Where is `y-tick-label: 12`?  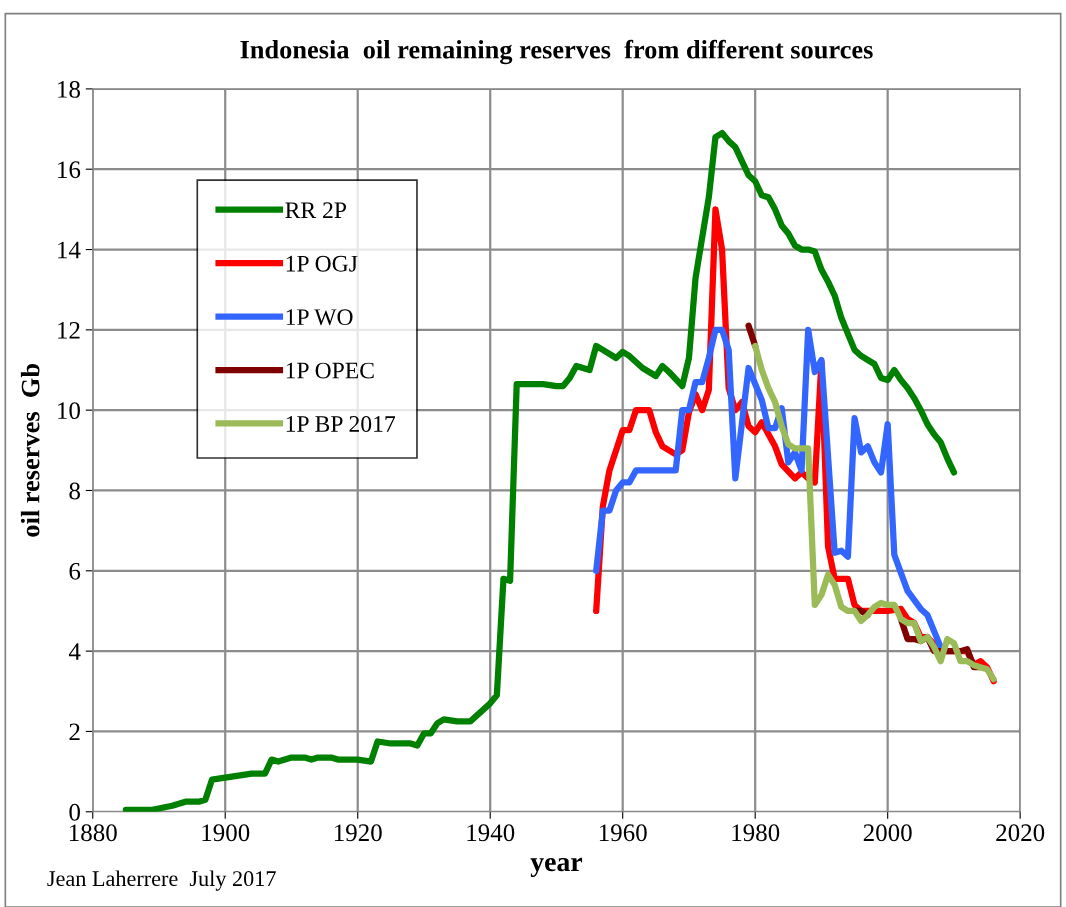
y-tick-label: 12 is located at coordinates (69, 330).